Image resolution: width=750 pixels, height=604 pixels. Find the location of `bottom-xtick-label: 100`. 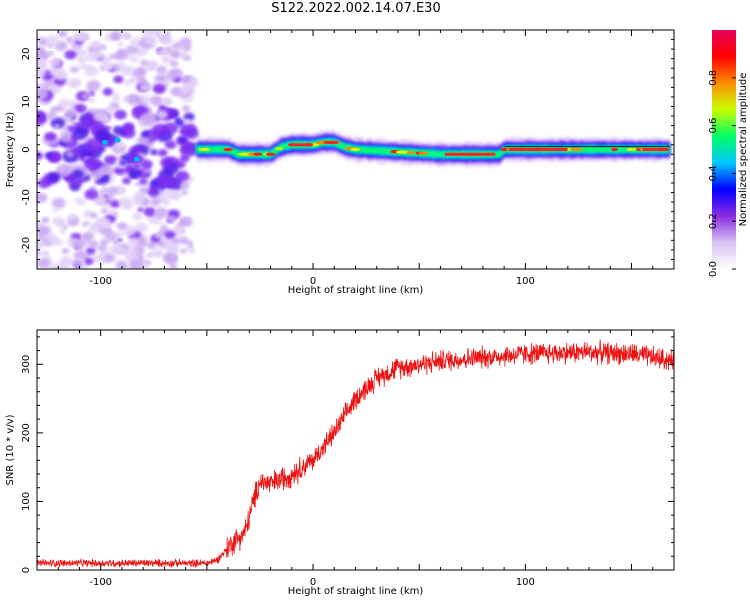

bottom-xtick-label: 100 is located at coordinates (525, 582).